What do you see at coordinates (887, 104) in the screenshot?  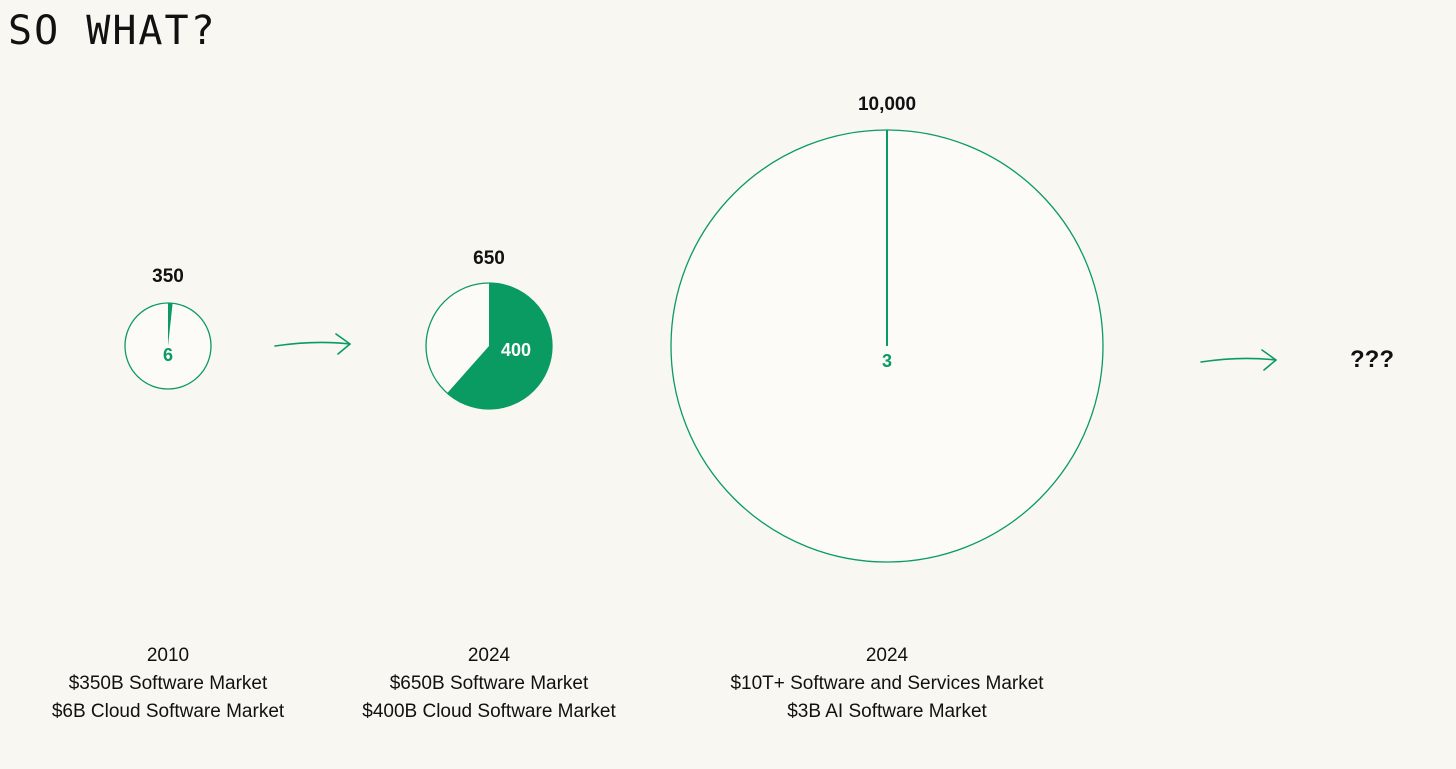 I see `pie-total-label: 10,000` at bounding box center [887, 104].